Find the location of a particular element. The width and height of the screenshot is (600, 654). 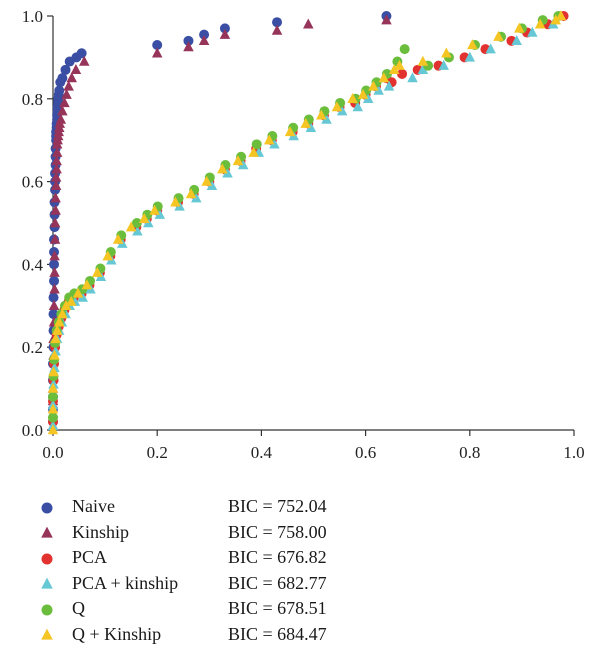

y-tick-label: 1.0 is located at coordinates (32, 16).